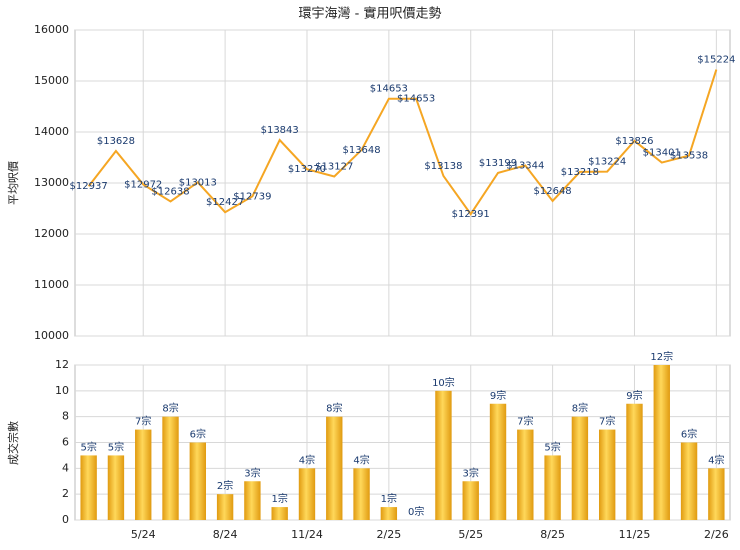  Describe the element at coordinates (116, 141) in the screenshot. I see `data-label: $13628` at that location.